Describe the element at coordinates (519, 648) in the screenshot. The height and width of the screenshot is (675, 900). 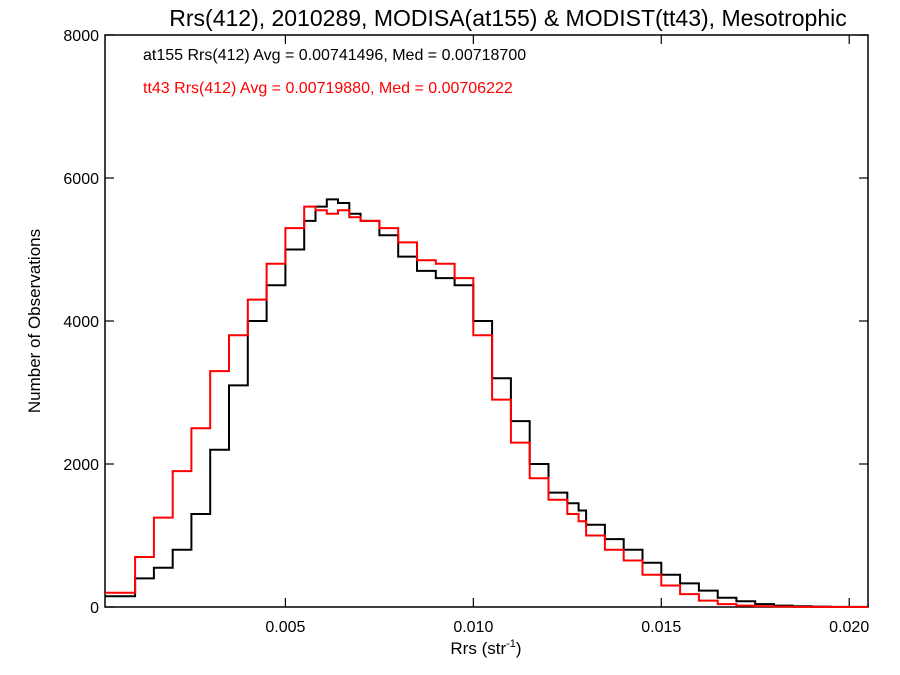
I see `x-axis-label-end: )` at that location.